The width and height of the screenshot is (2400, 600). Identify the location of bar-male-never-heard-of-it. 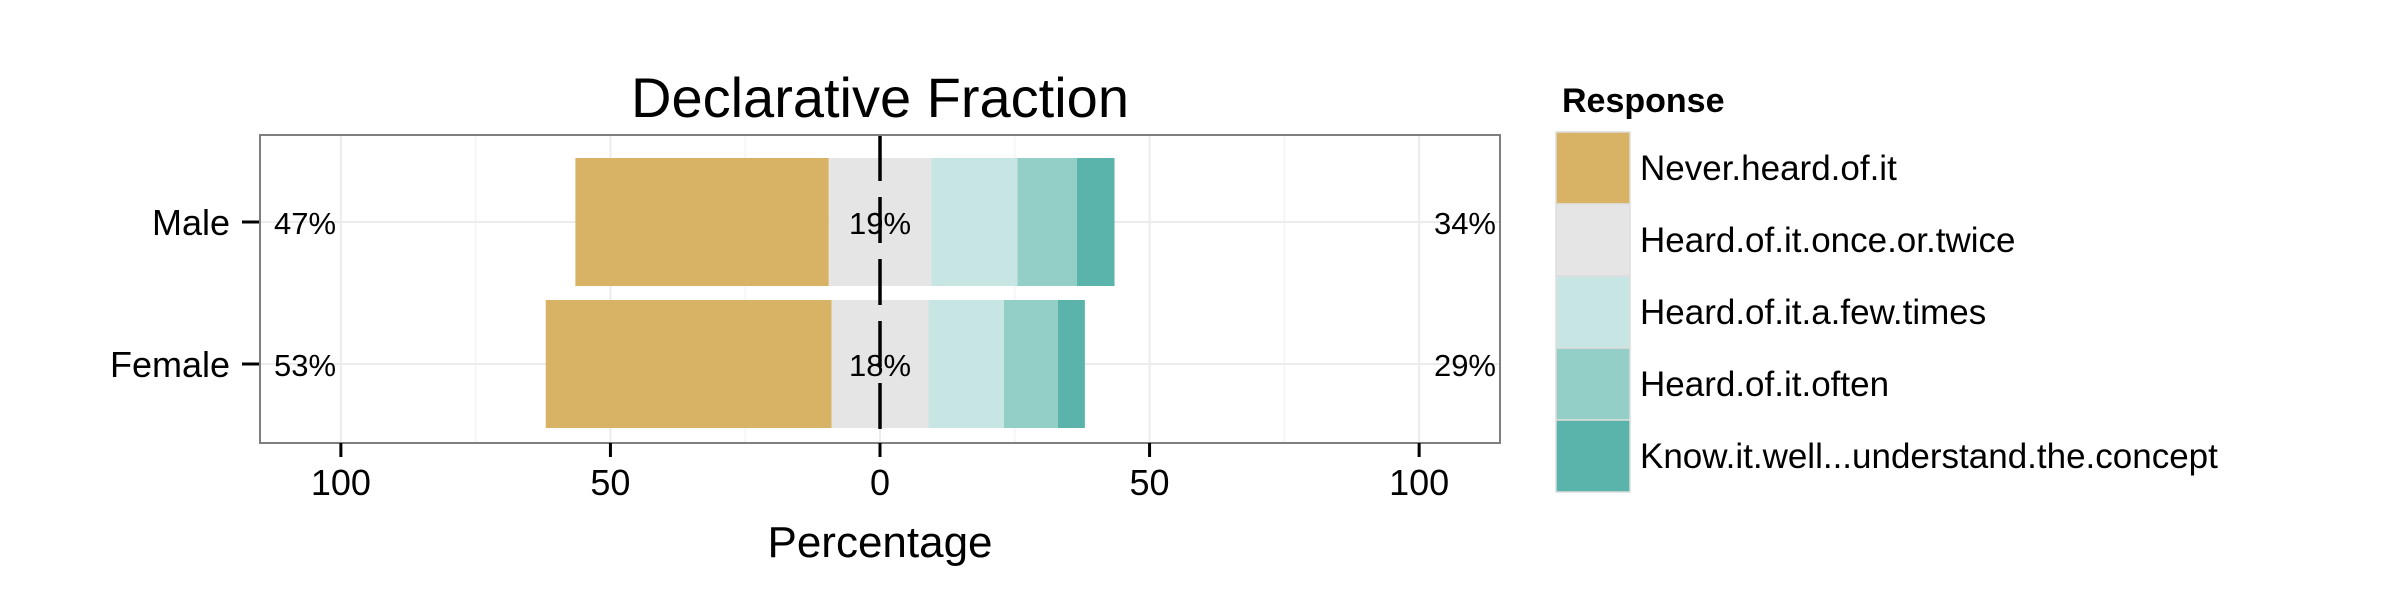
(702, 222).